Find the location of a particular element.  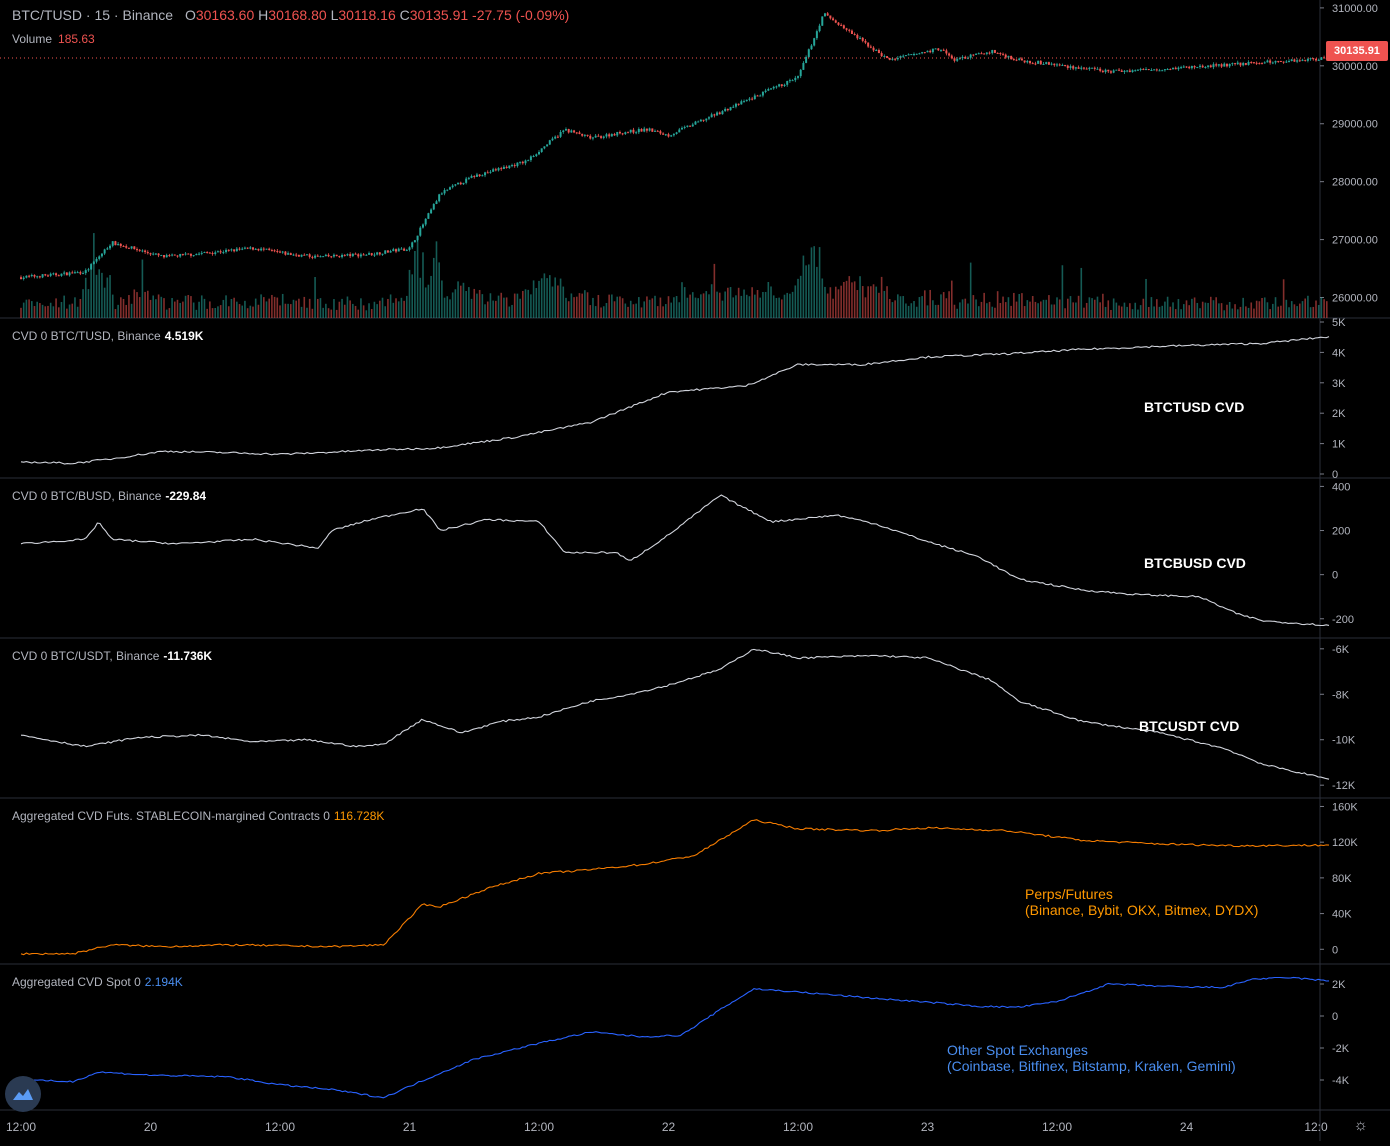

y-tick-label-pane1: 3K is located at coordinates (1339, 384).